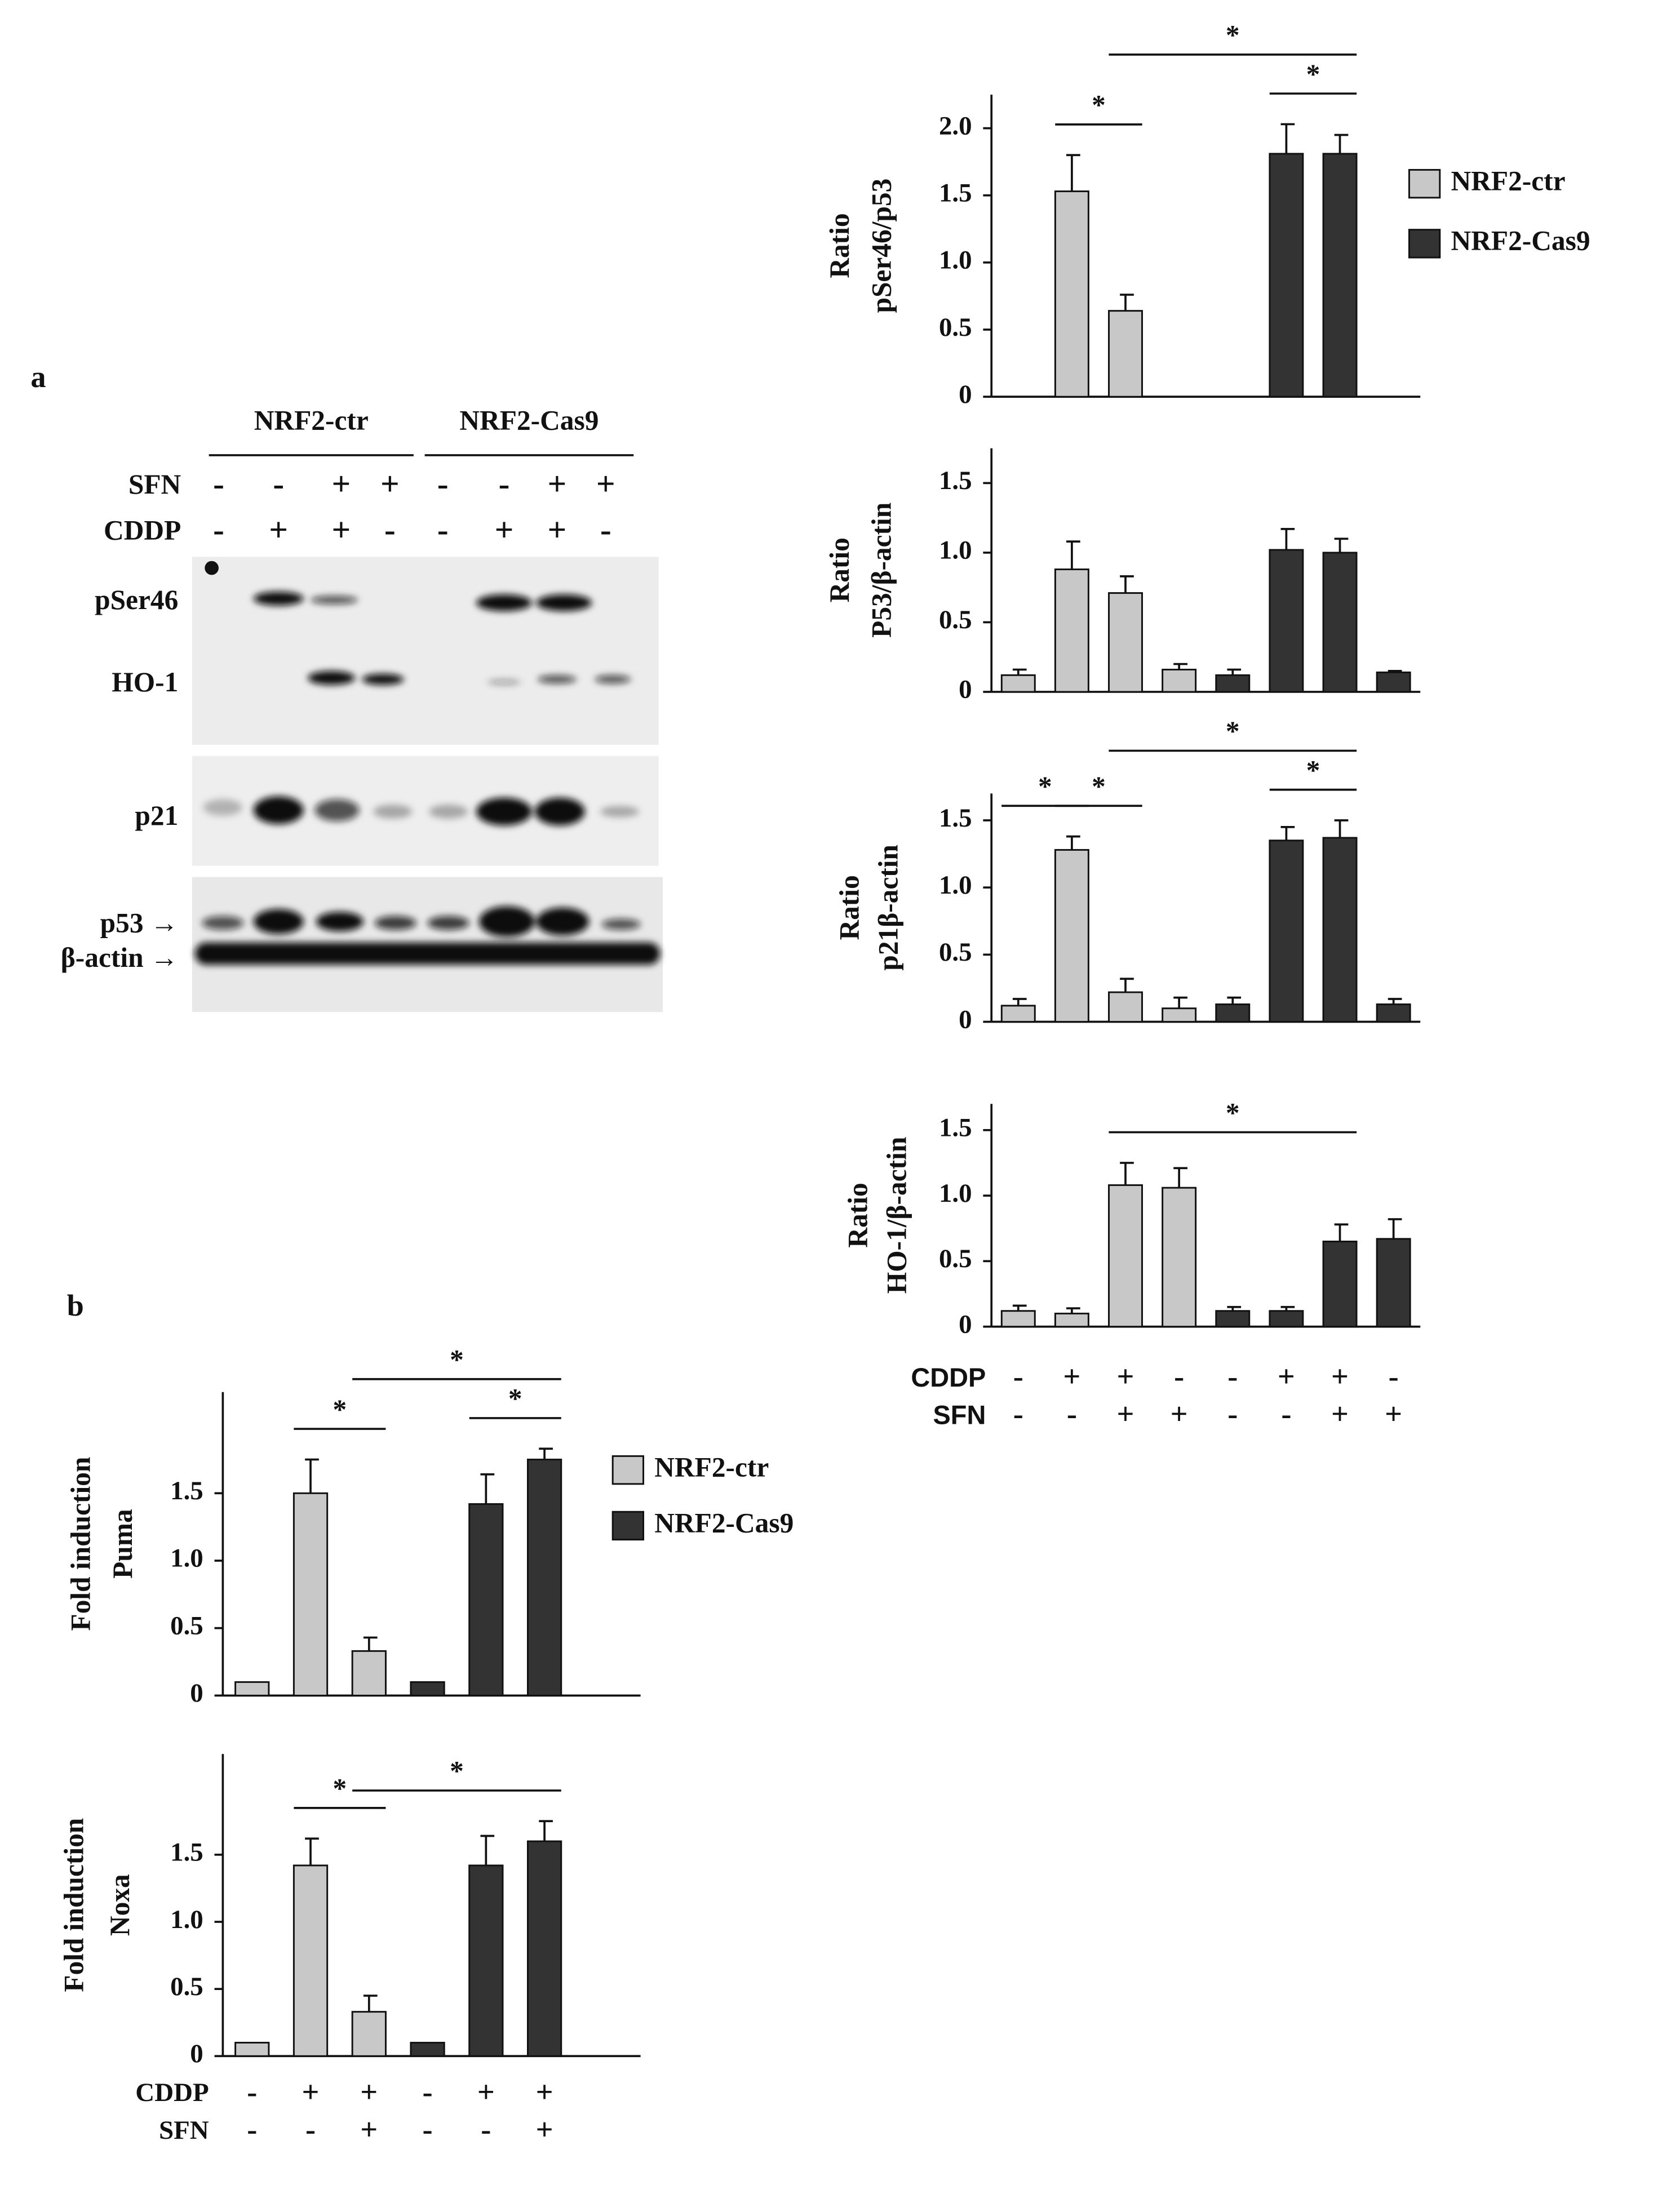 This screenshot has height=2212, width=1671. What do you see at coordinates (142, 530) in the screenshot?
I see `treatment-label: CDDP` at bounding box center [142, 530].